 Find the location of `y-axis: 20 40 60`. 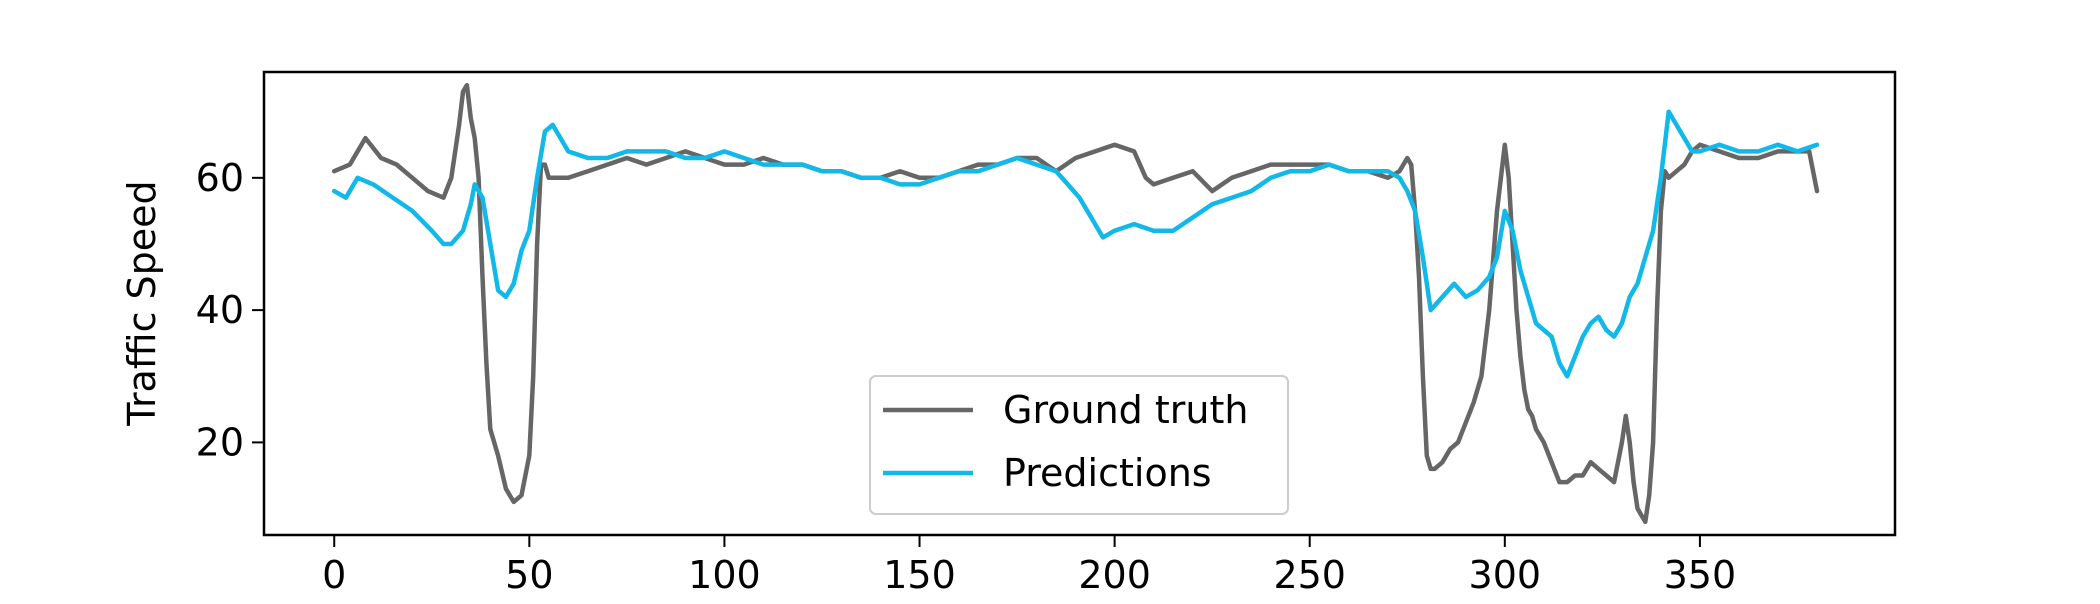

y-axis: 20 40 60 is located at coordinates (230, 310).